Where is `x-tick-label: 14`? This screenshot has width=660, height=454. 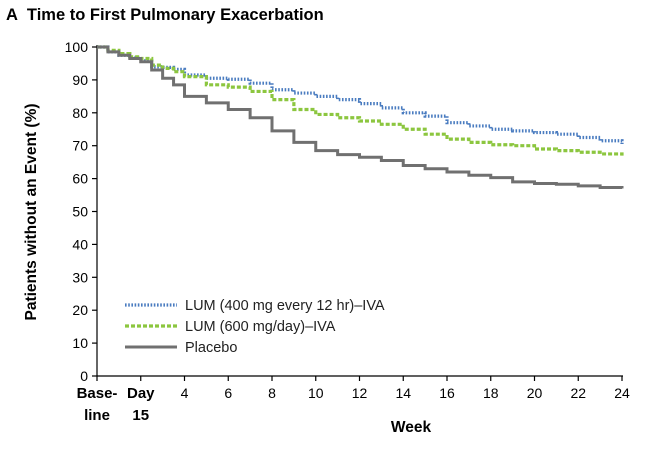
x-tick-label: 14 is located at coordinates (403, 393).